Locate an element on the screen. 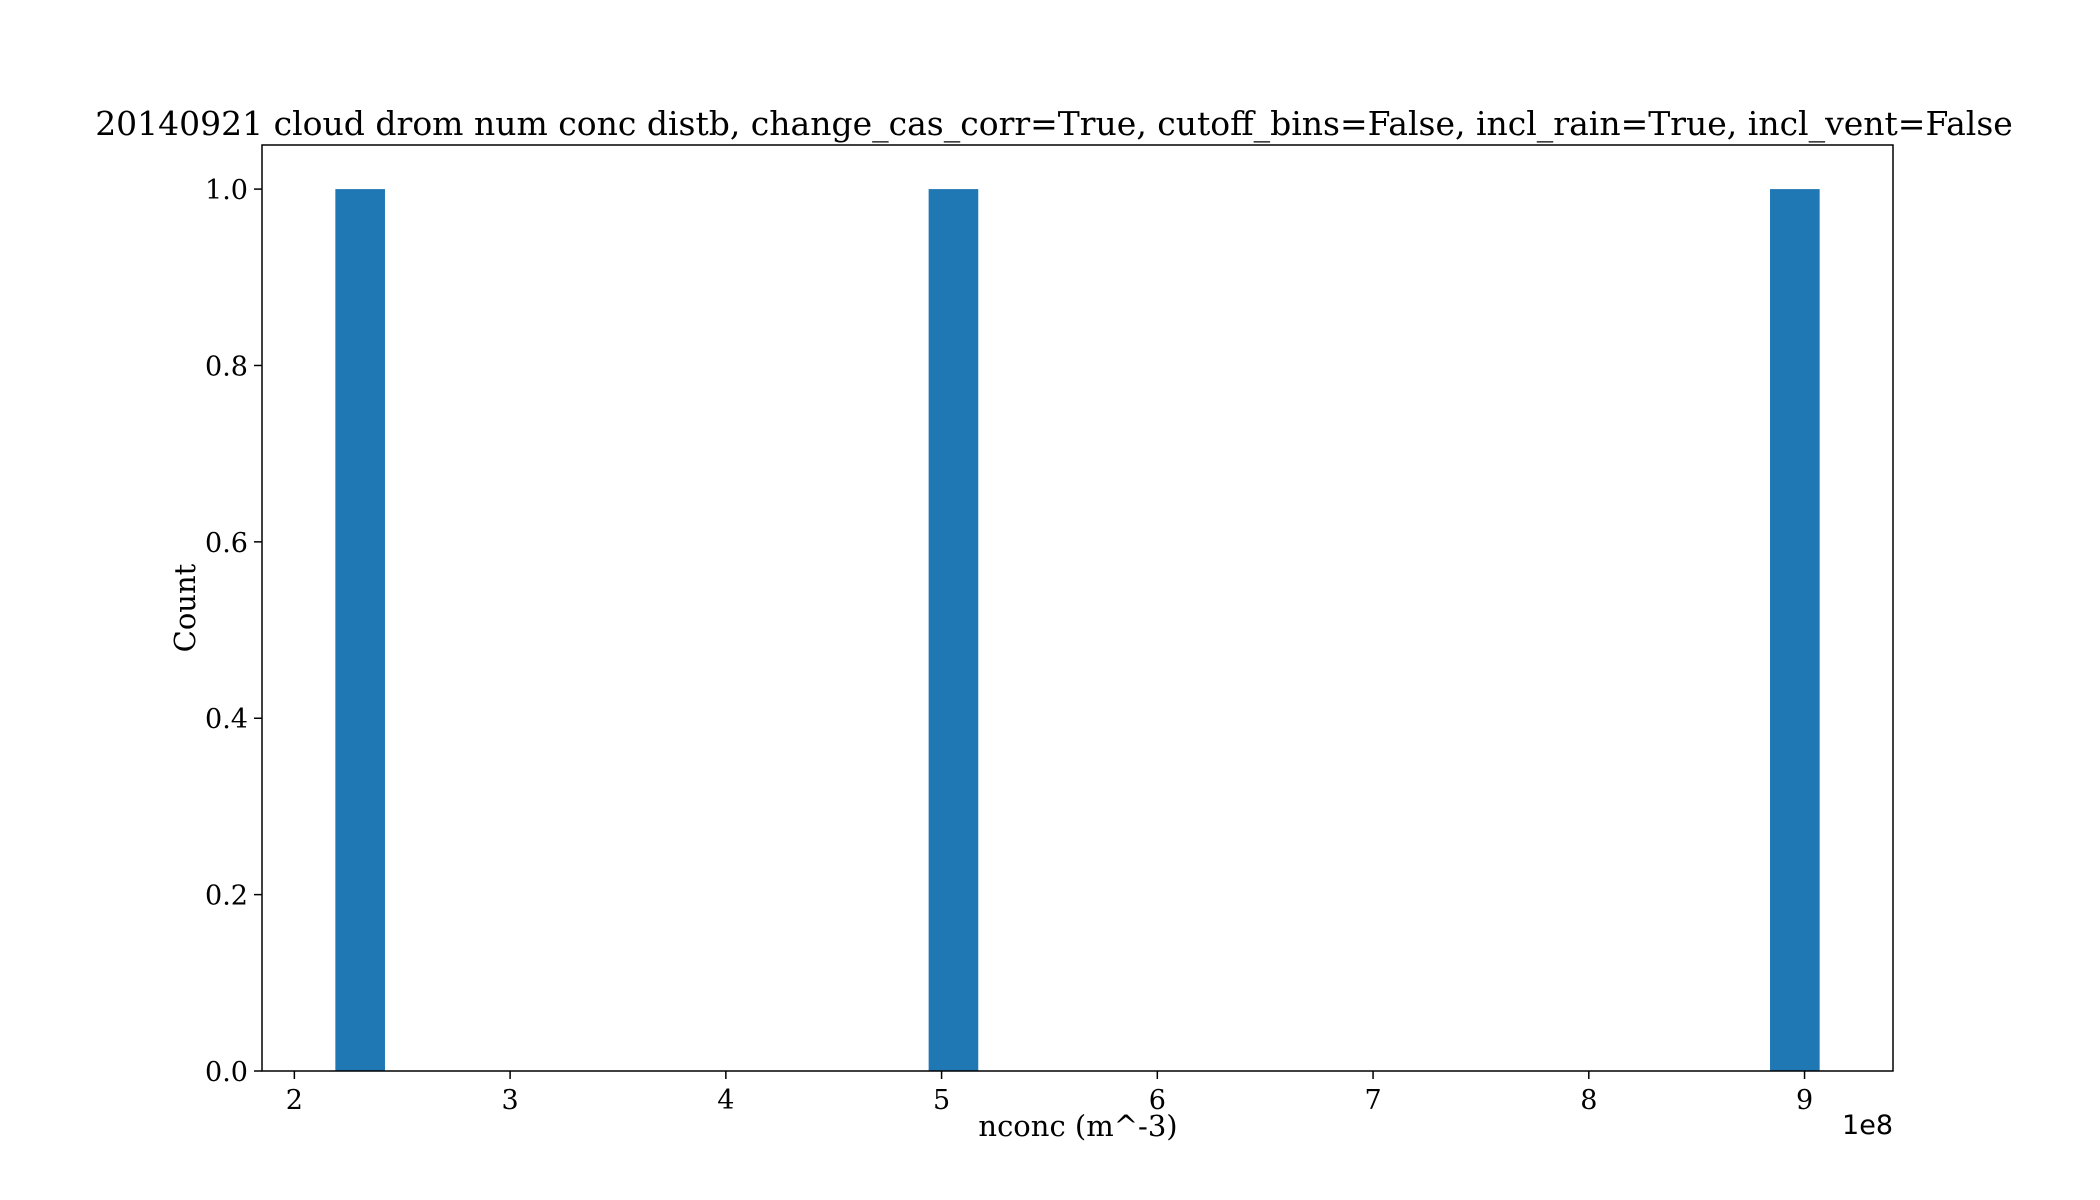 Image resolution: width=2100 pixels, height=1200 pixels. y-tick-label: 0.2 is located at coordinates (226, 896).